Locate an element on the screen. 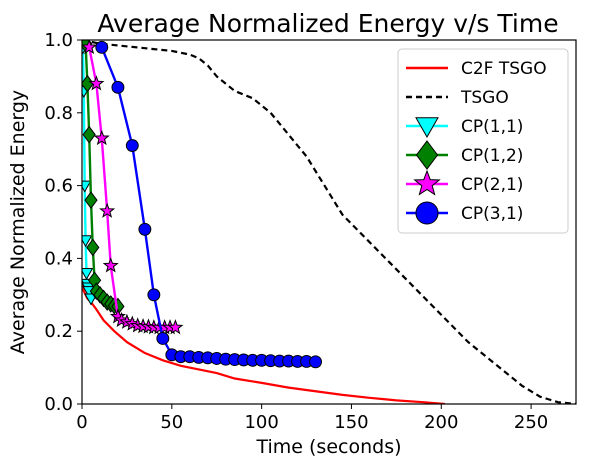  chart-title: Average Normalized Energy v/s Time is located at coordinates (327, 23).